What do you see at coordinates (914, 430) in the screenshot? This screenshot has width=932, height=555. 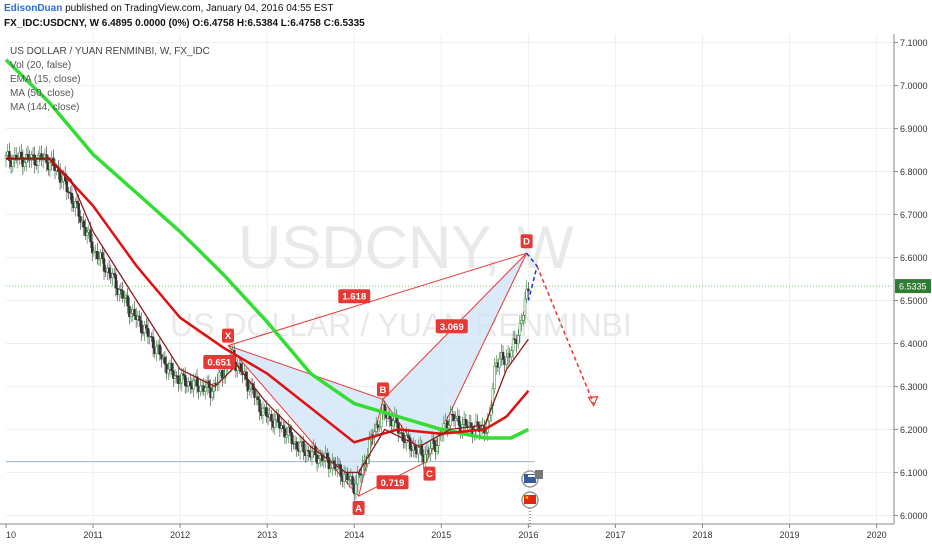 I see `y-tick-label: 6.2000` at bounding box center [914, 430].